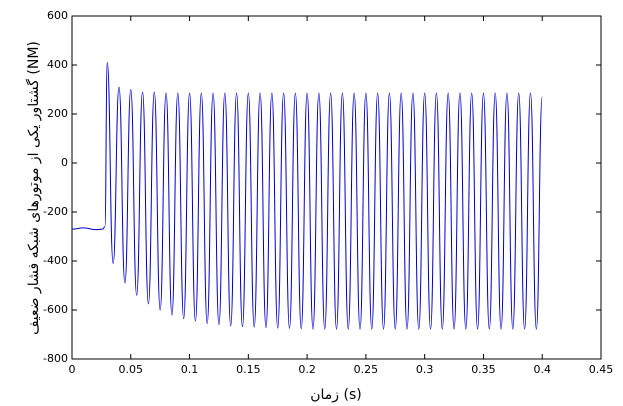 The width and height of the screenshot is (623, 406). Describe the element at coordinates (131, 369) in the screenshot. I see `x-tick-label: 0.05` at that location.